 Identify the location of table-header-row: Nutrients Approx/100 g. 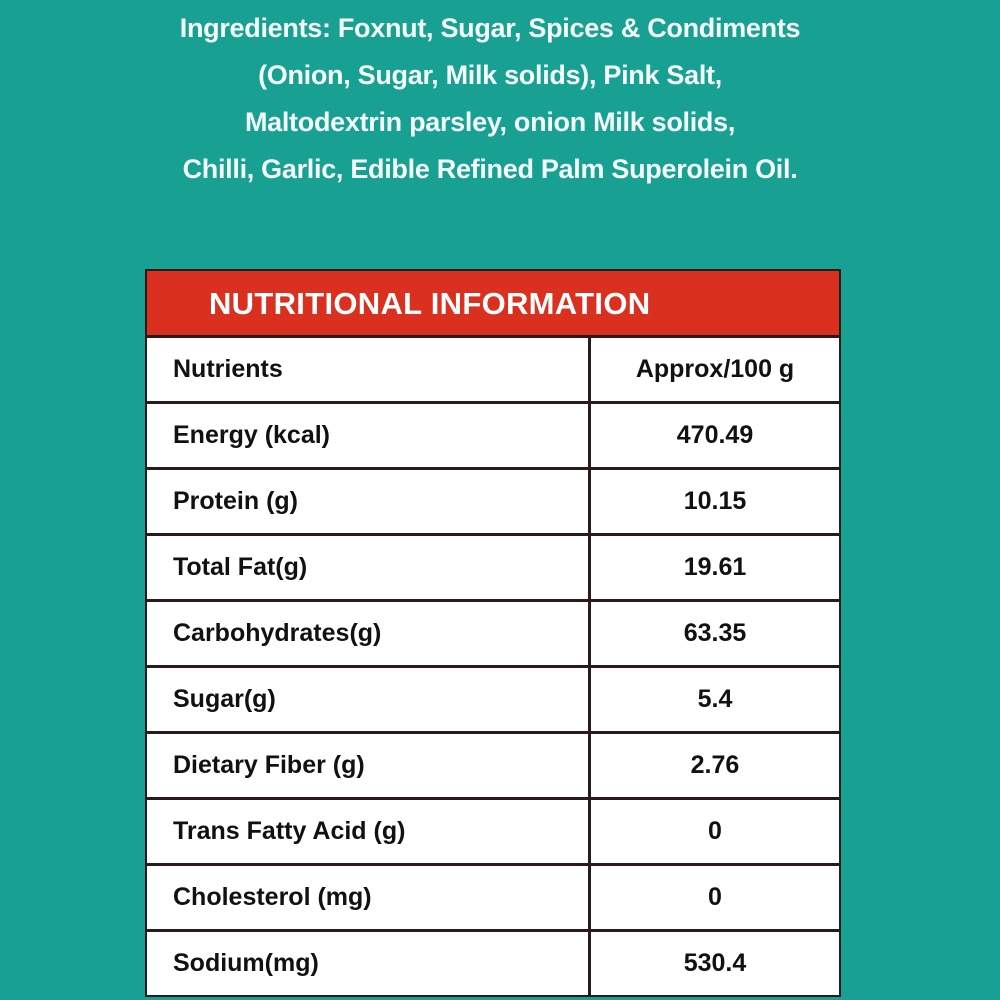
(493, 371).